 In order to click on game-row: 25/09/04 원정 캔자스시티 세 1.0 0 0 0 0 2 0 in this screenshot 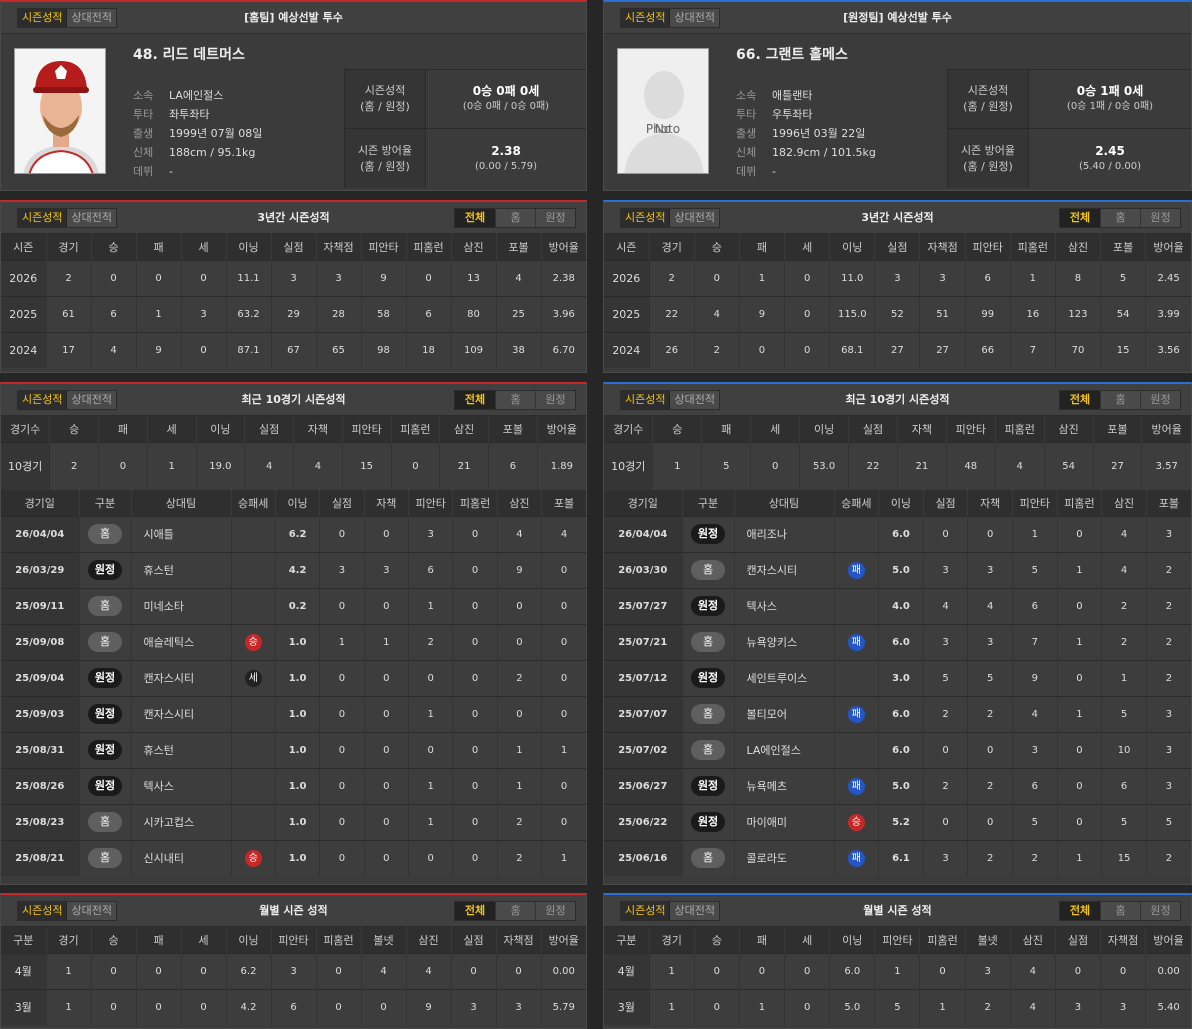, I will do `click(293, 677)`.